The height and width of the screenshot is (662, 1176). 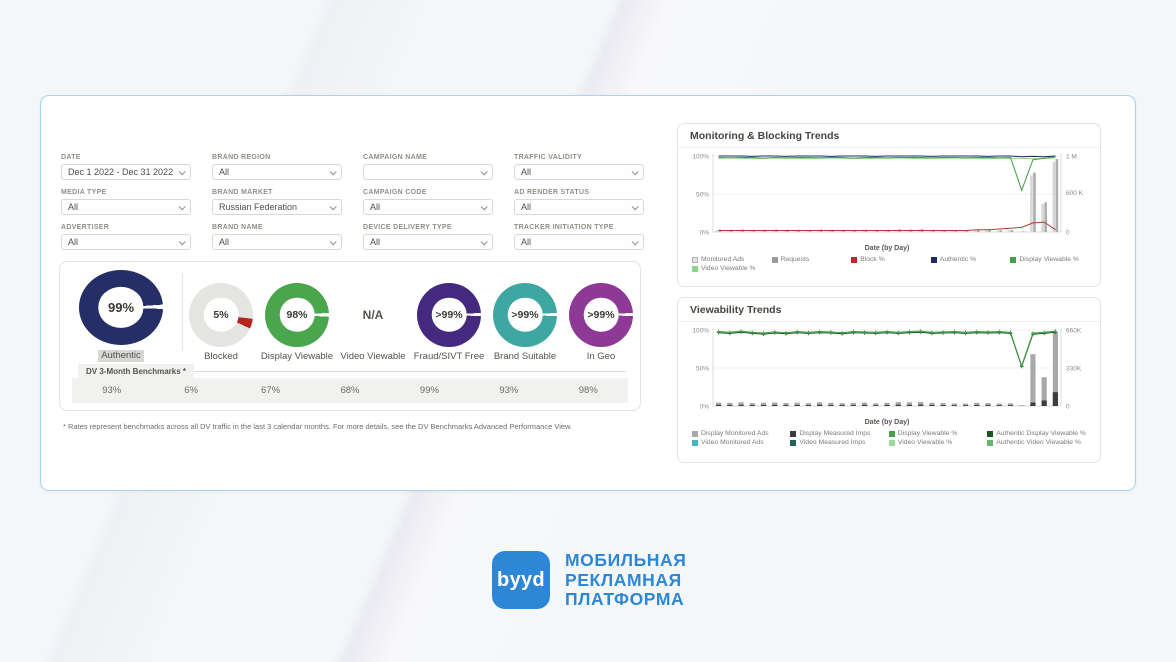 I want to click on filter-select-traffic-validity: All, so click(x=579, y=172).